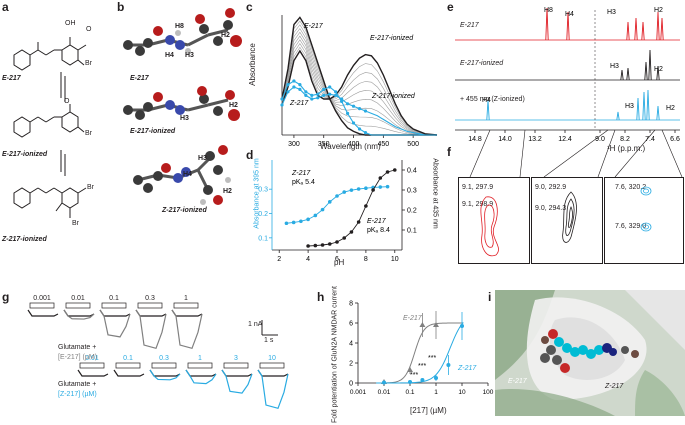 This screenshot has height=425, width=685. What do you see at coordinates (78, 298) in the screenshot?
I see `g-conc-label: 0.01` at bounding box center [78, 298].